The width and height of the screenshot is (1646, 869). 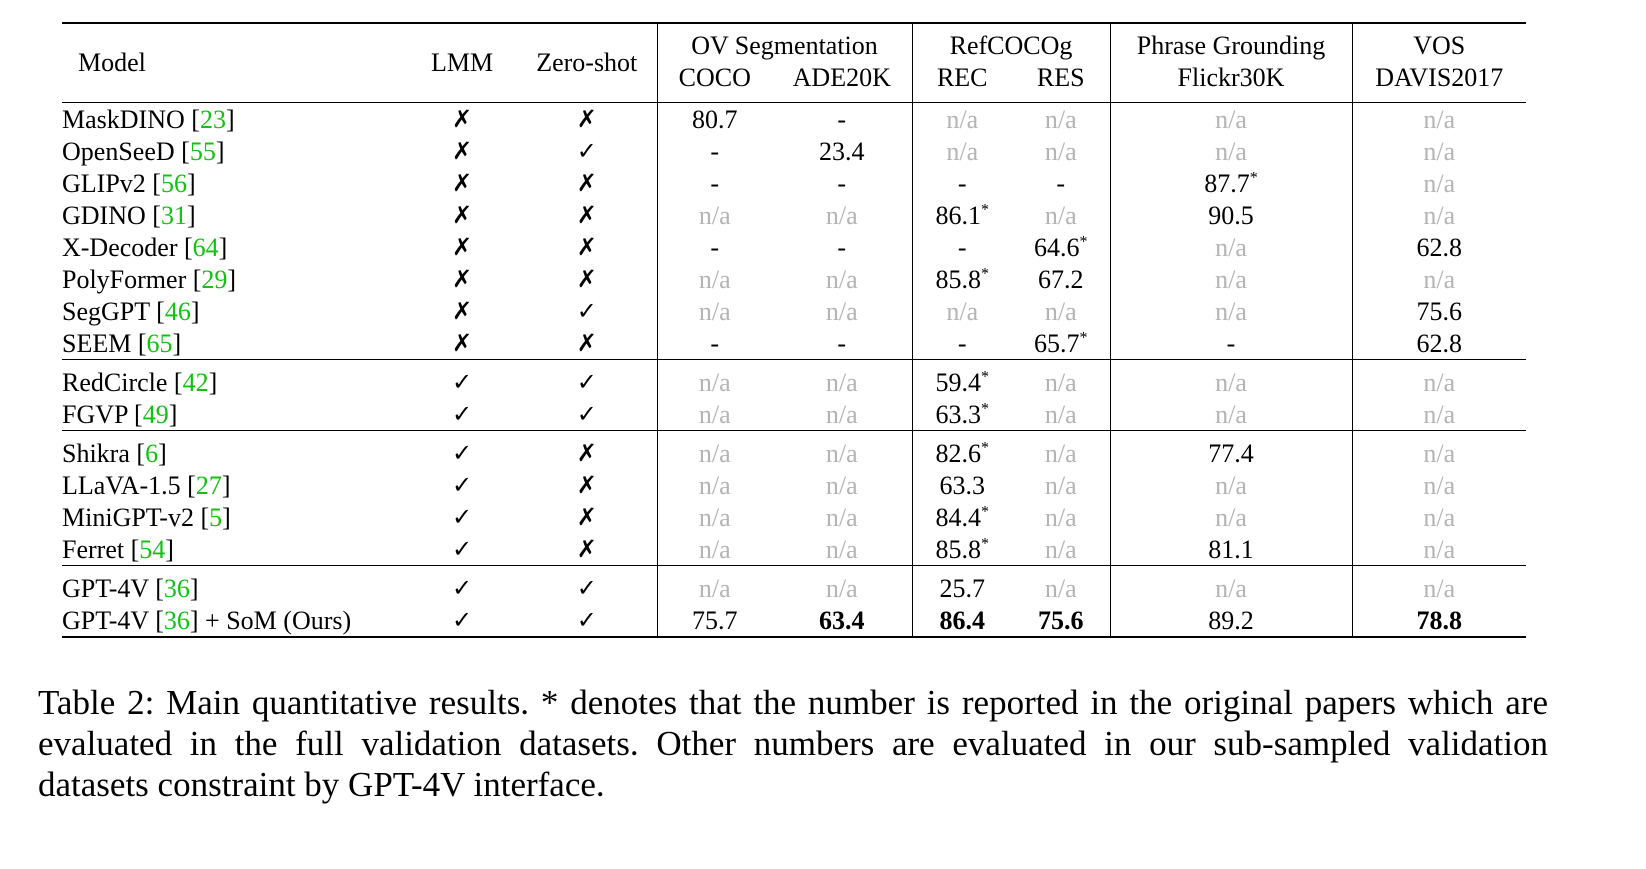 What do you see at coordinates (1231, 620) in the screenshot?
I see `metric-value: 89.2` at bounding box center [1231, 620].